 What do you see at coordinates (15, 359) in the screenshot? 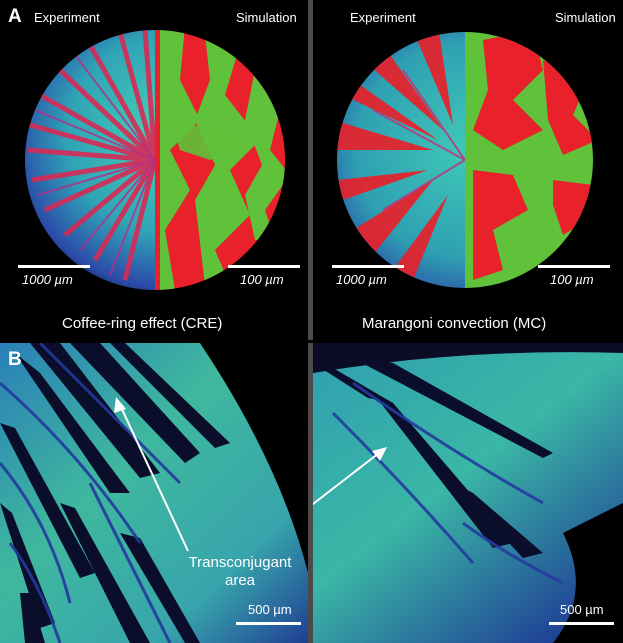
I see `panel-b-letter: B` at bounding box center [15, 359].